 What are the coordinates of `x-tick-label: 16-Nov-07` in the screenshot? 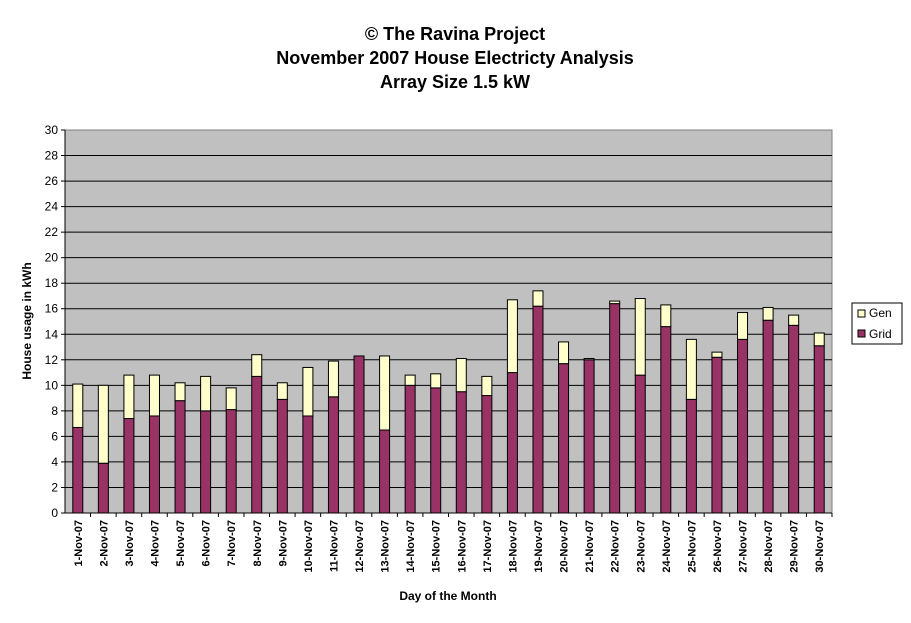 It's located at (462, 546).